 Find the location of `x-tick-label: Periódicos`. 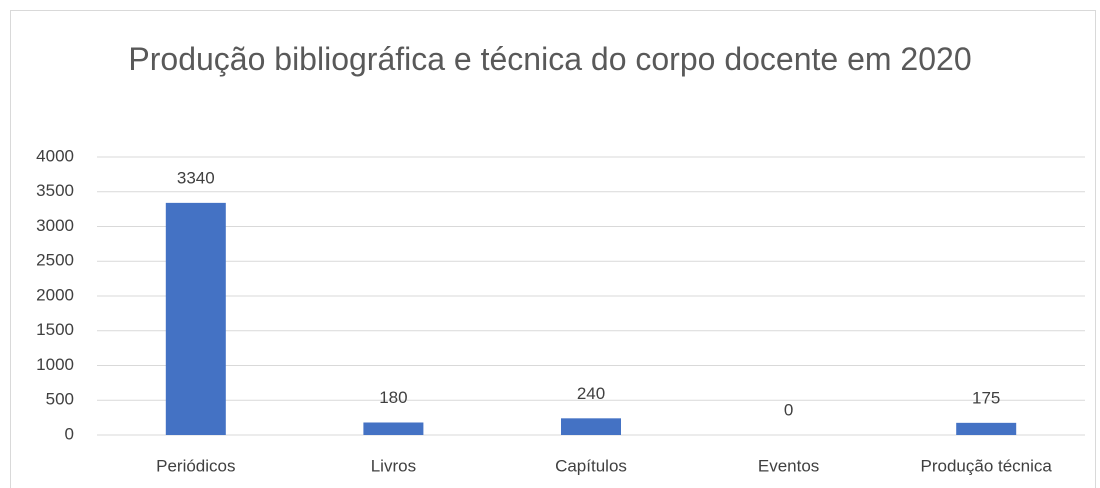

x-tick-label: Periódicos is located at coordinates (195, 465).